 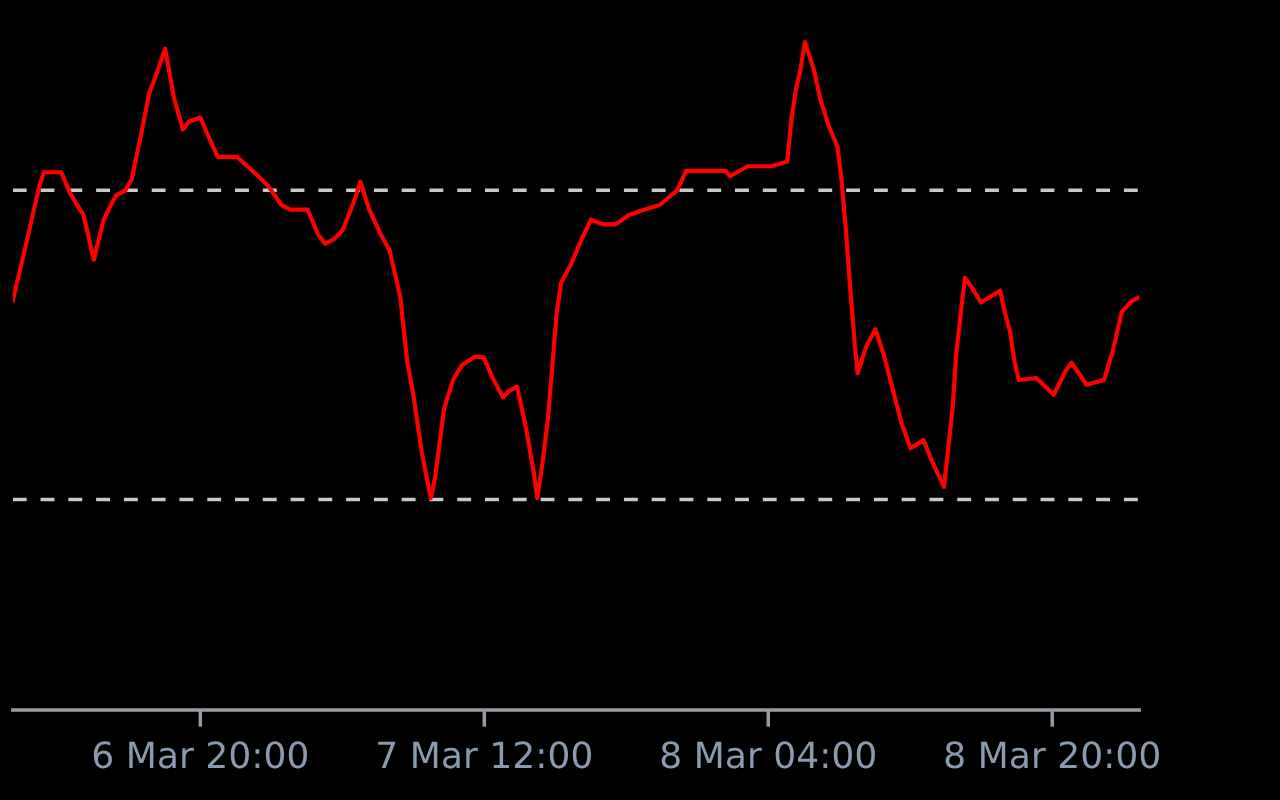 I want to click on x-tick-label: 8 Mar 20:00, so click(x=1052, y=755).